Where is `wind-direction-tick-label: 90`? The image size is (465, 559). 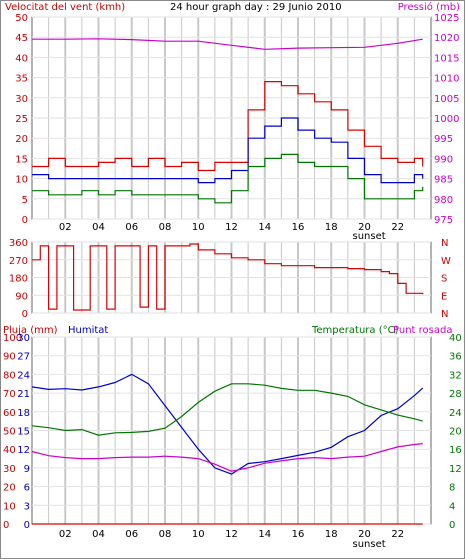
wind-direction-tick-label: 90 is located at coordinates (21, 296).